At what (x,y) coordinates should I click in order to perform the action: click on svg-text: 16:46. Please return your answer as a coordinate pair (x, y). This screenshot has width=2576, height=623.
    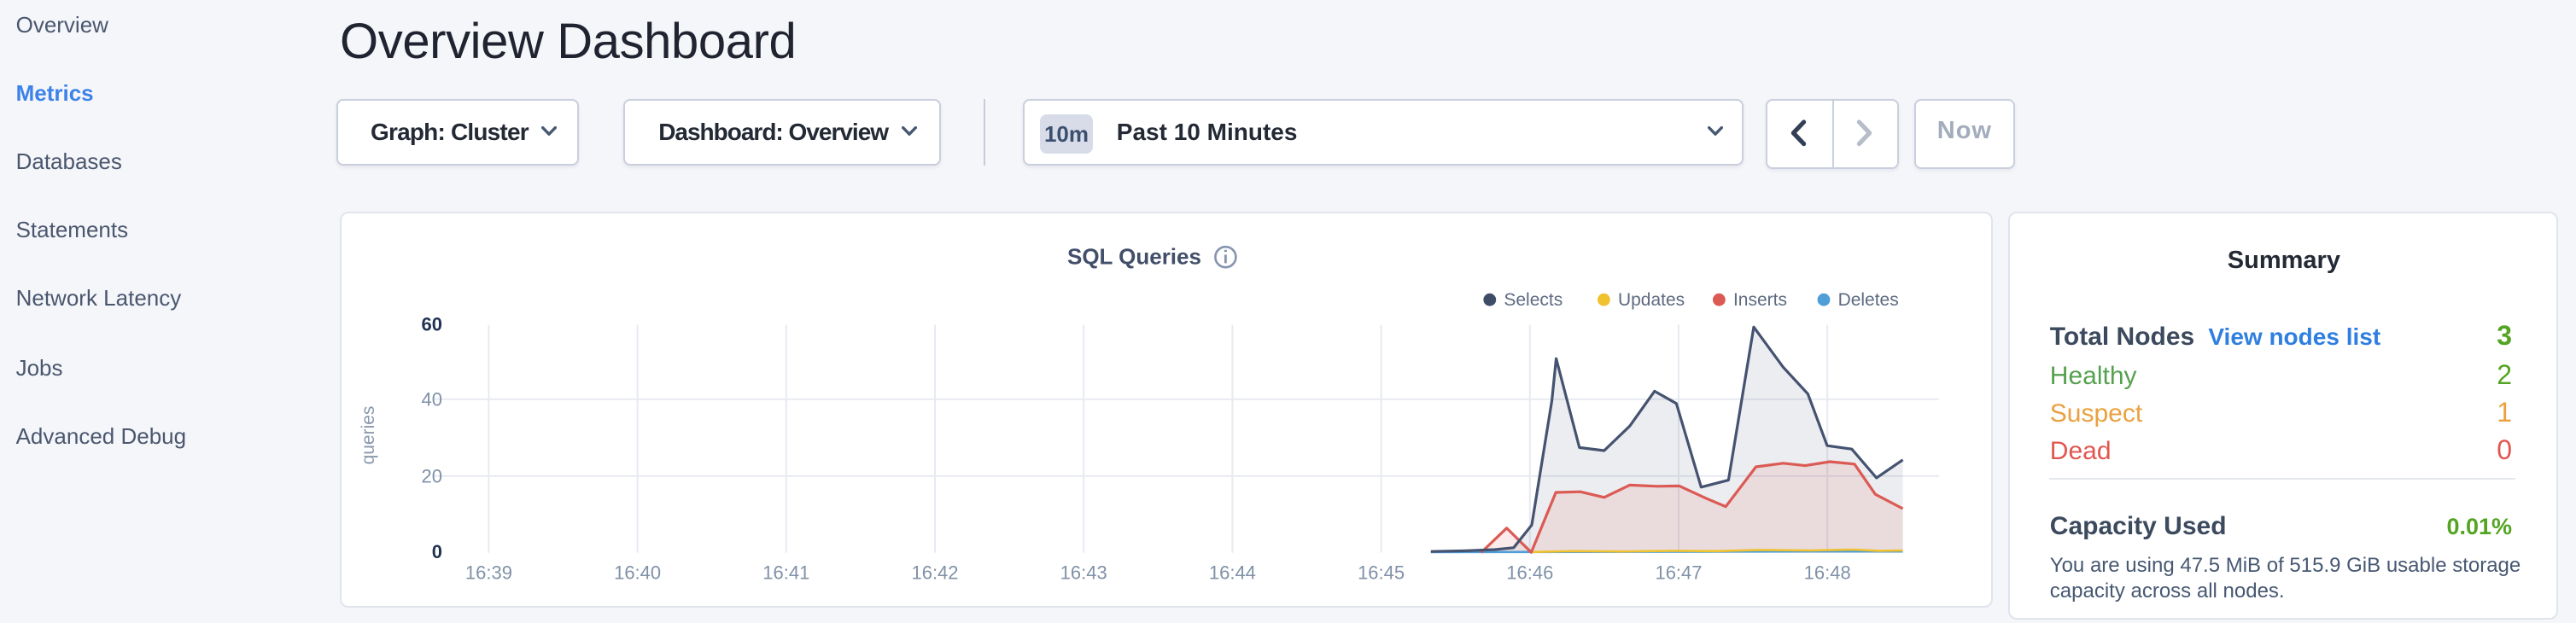
    Looking at the image, I should click on (1528, 572).